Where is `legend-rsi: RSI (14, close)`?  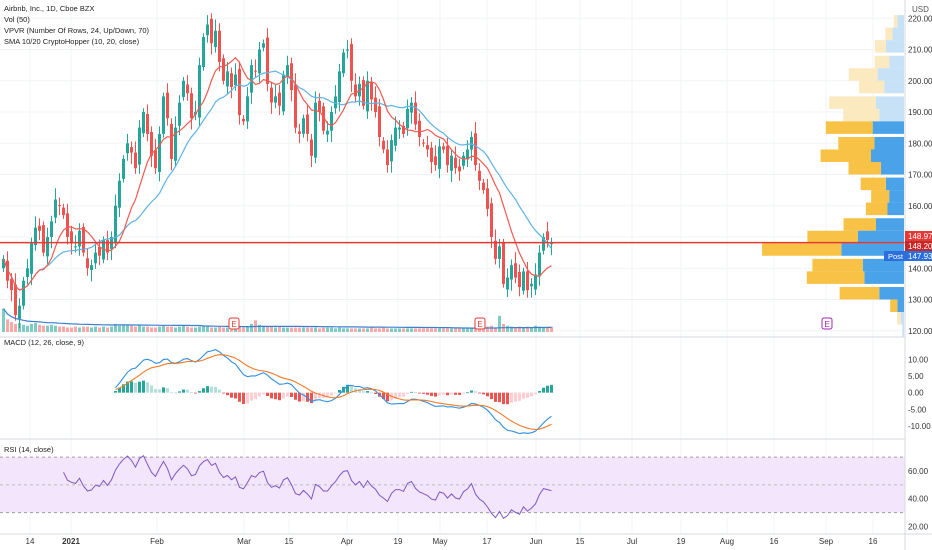 legend-rsi: RSI (14, close) is located at coordinates (29, 449).